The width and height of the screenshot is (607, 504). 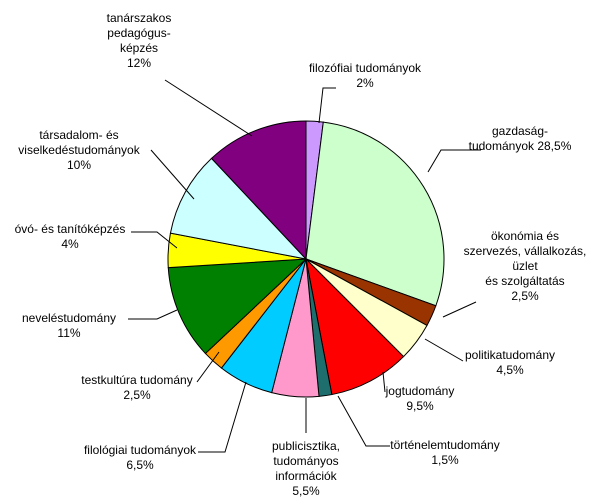 What do you see at coordinates (70, 229) in the screenshot?
I see `slice-label-line: óvó- és tanítóképzés` at bounding box center [70, 229].